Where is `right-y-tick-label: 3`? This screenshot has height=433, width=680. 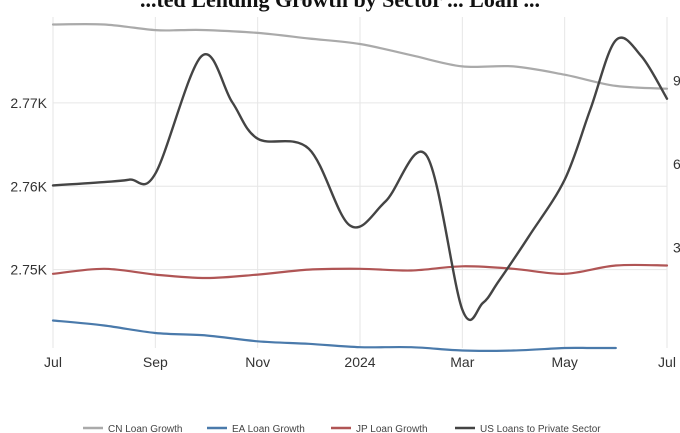 right-y-tick-label: 3 is located at coordinates (676, 248).